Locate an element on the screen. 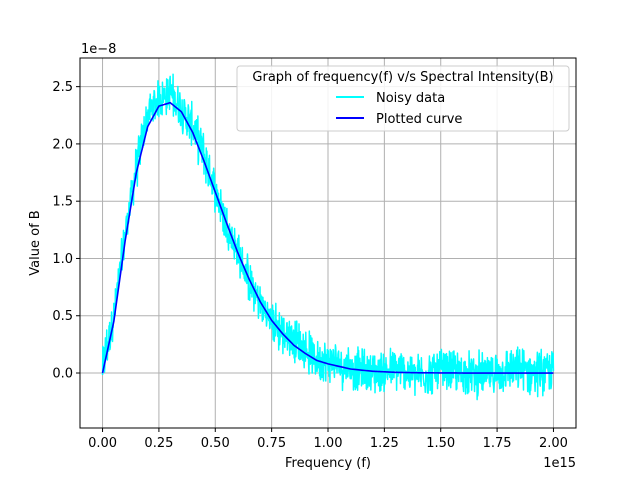 Image resolution: width=640 pixels, height=480 pixels. x-tick-label: 1.25 is located at coordinates (384, 443).